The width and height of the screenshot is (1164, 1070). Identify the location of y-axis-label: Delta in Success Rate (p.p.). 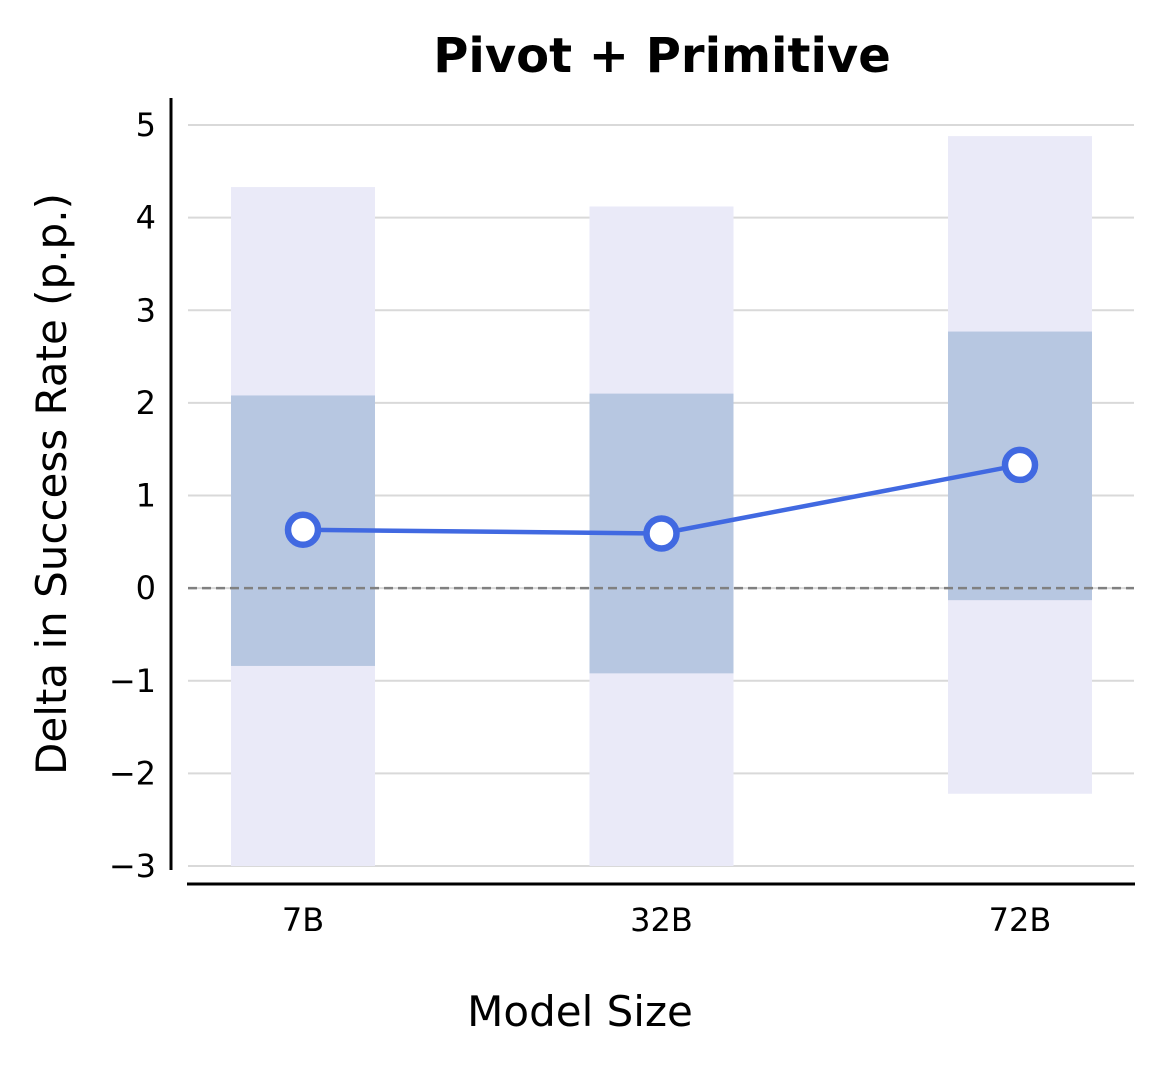
(51, 484).